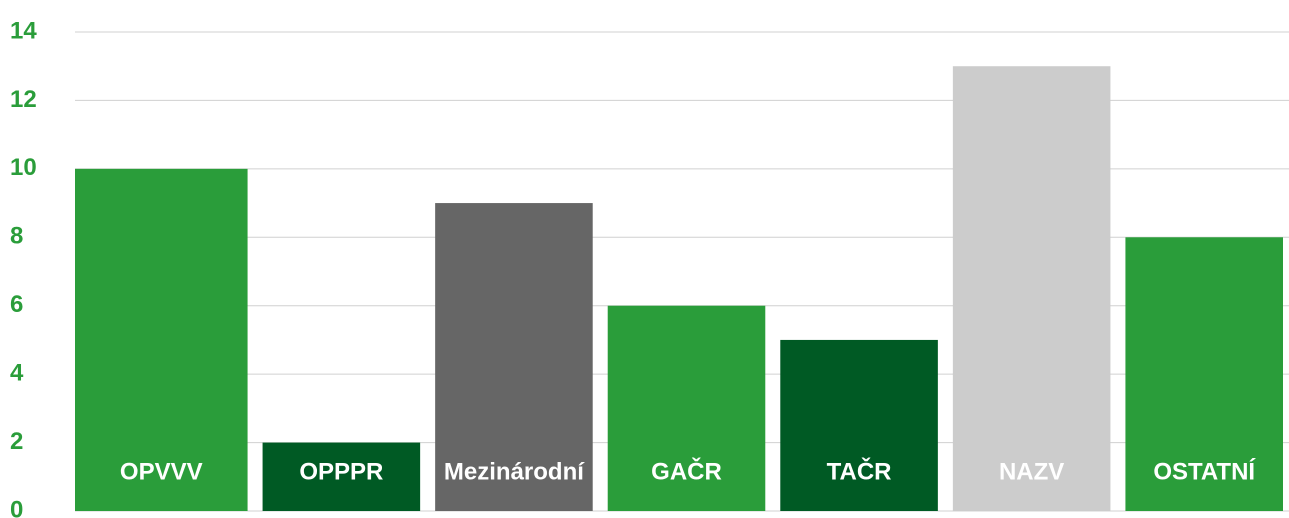  I want to click on y-tick-label: 6, so click(16, 304).